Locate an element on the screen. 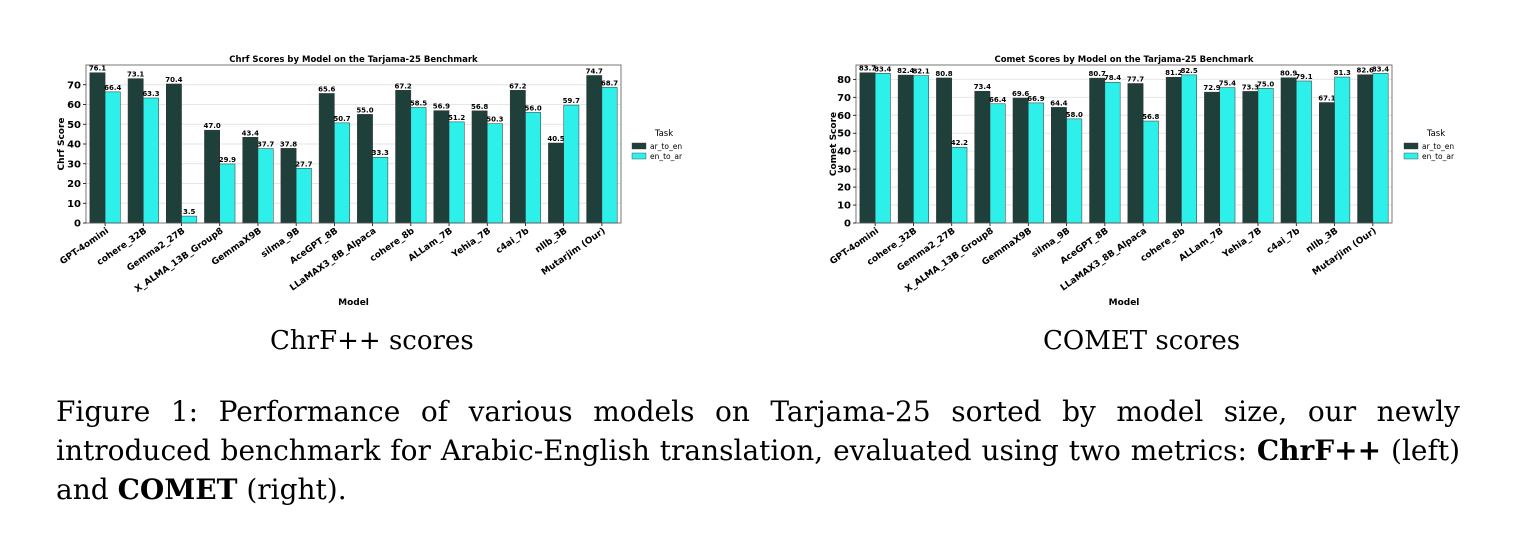 The width and height of the screenshot is (1517, 542). data-label-ar-to-en-x-alma-13b-group8: 73.4 is located at coordinates (982, 87).